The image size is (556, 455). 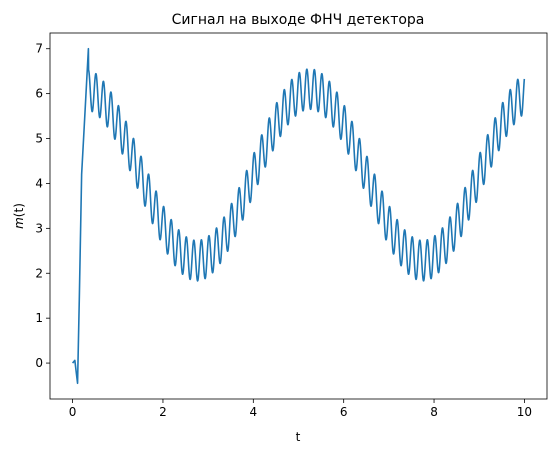 I want to click on x-axis-ticks: 0 2 4 6 8 10, so click(x=300, y=409).